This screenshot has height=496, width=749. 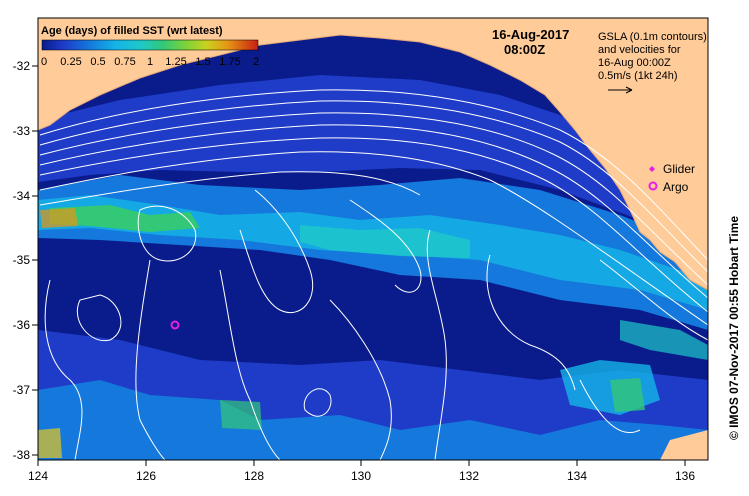 What do you see at coordinates (146, 476) in the screenshot?
I see `x-tick-label: 126` at bounding box center [146, 476].